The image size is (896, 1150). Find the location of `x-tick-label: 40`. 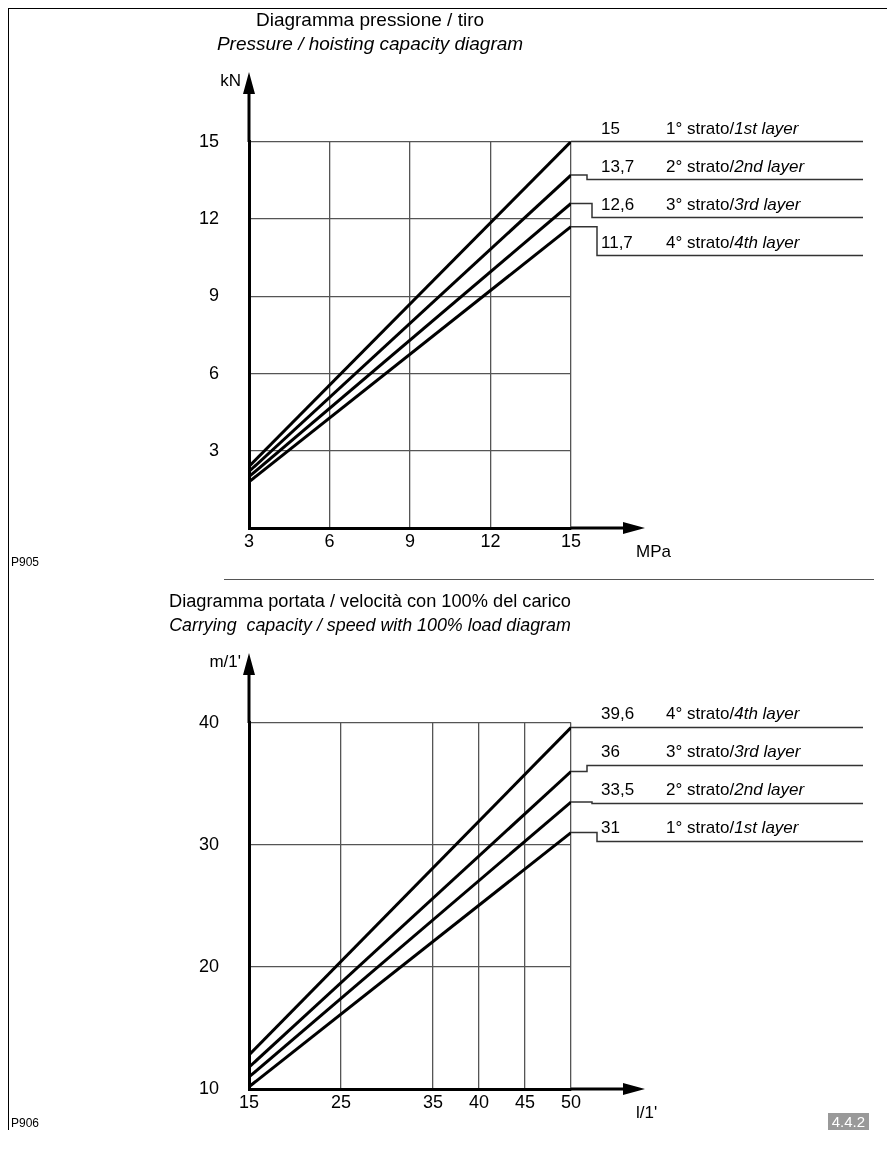

x-tick-label: 40 is located at coordinates (479, 1101).